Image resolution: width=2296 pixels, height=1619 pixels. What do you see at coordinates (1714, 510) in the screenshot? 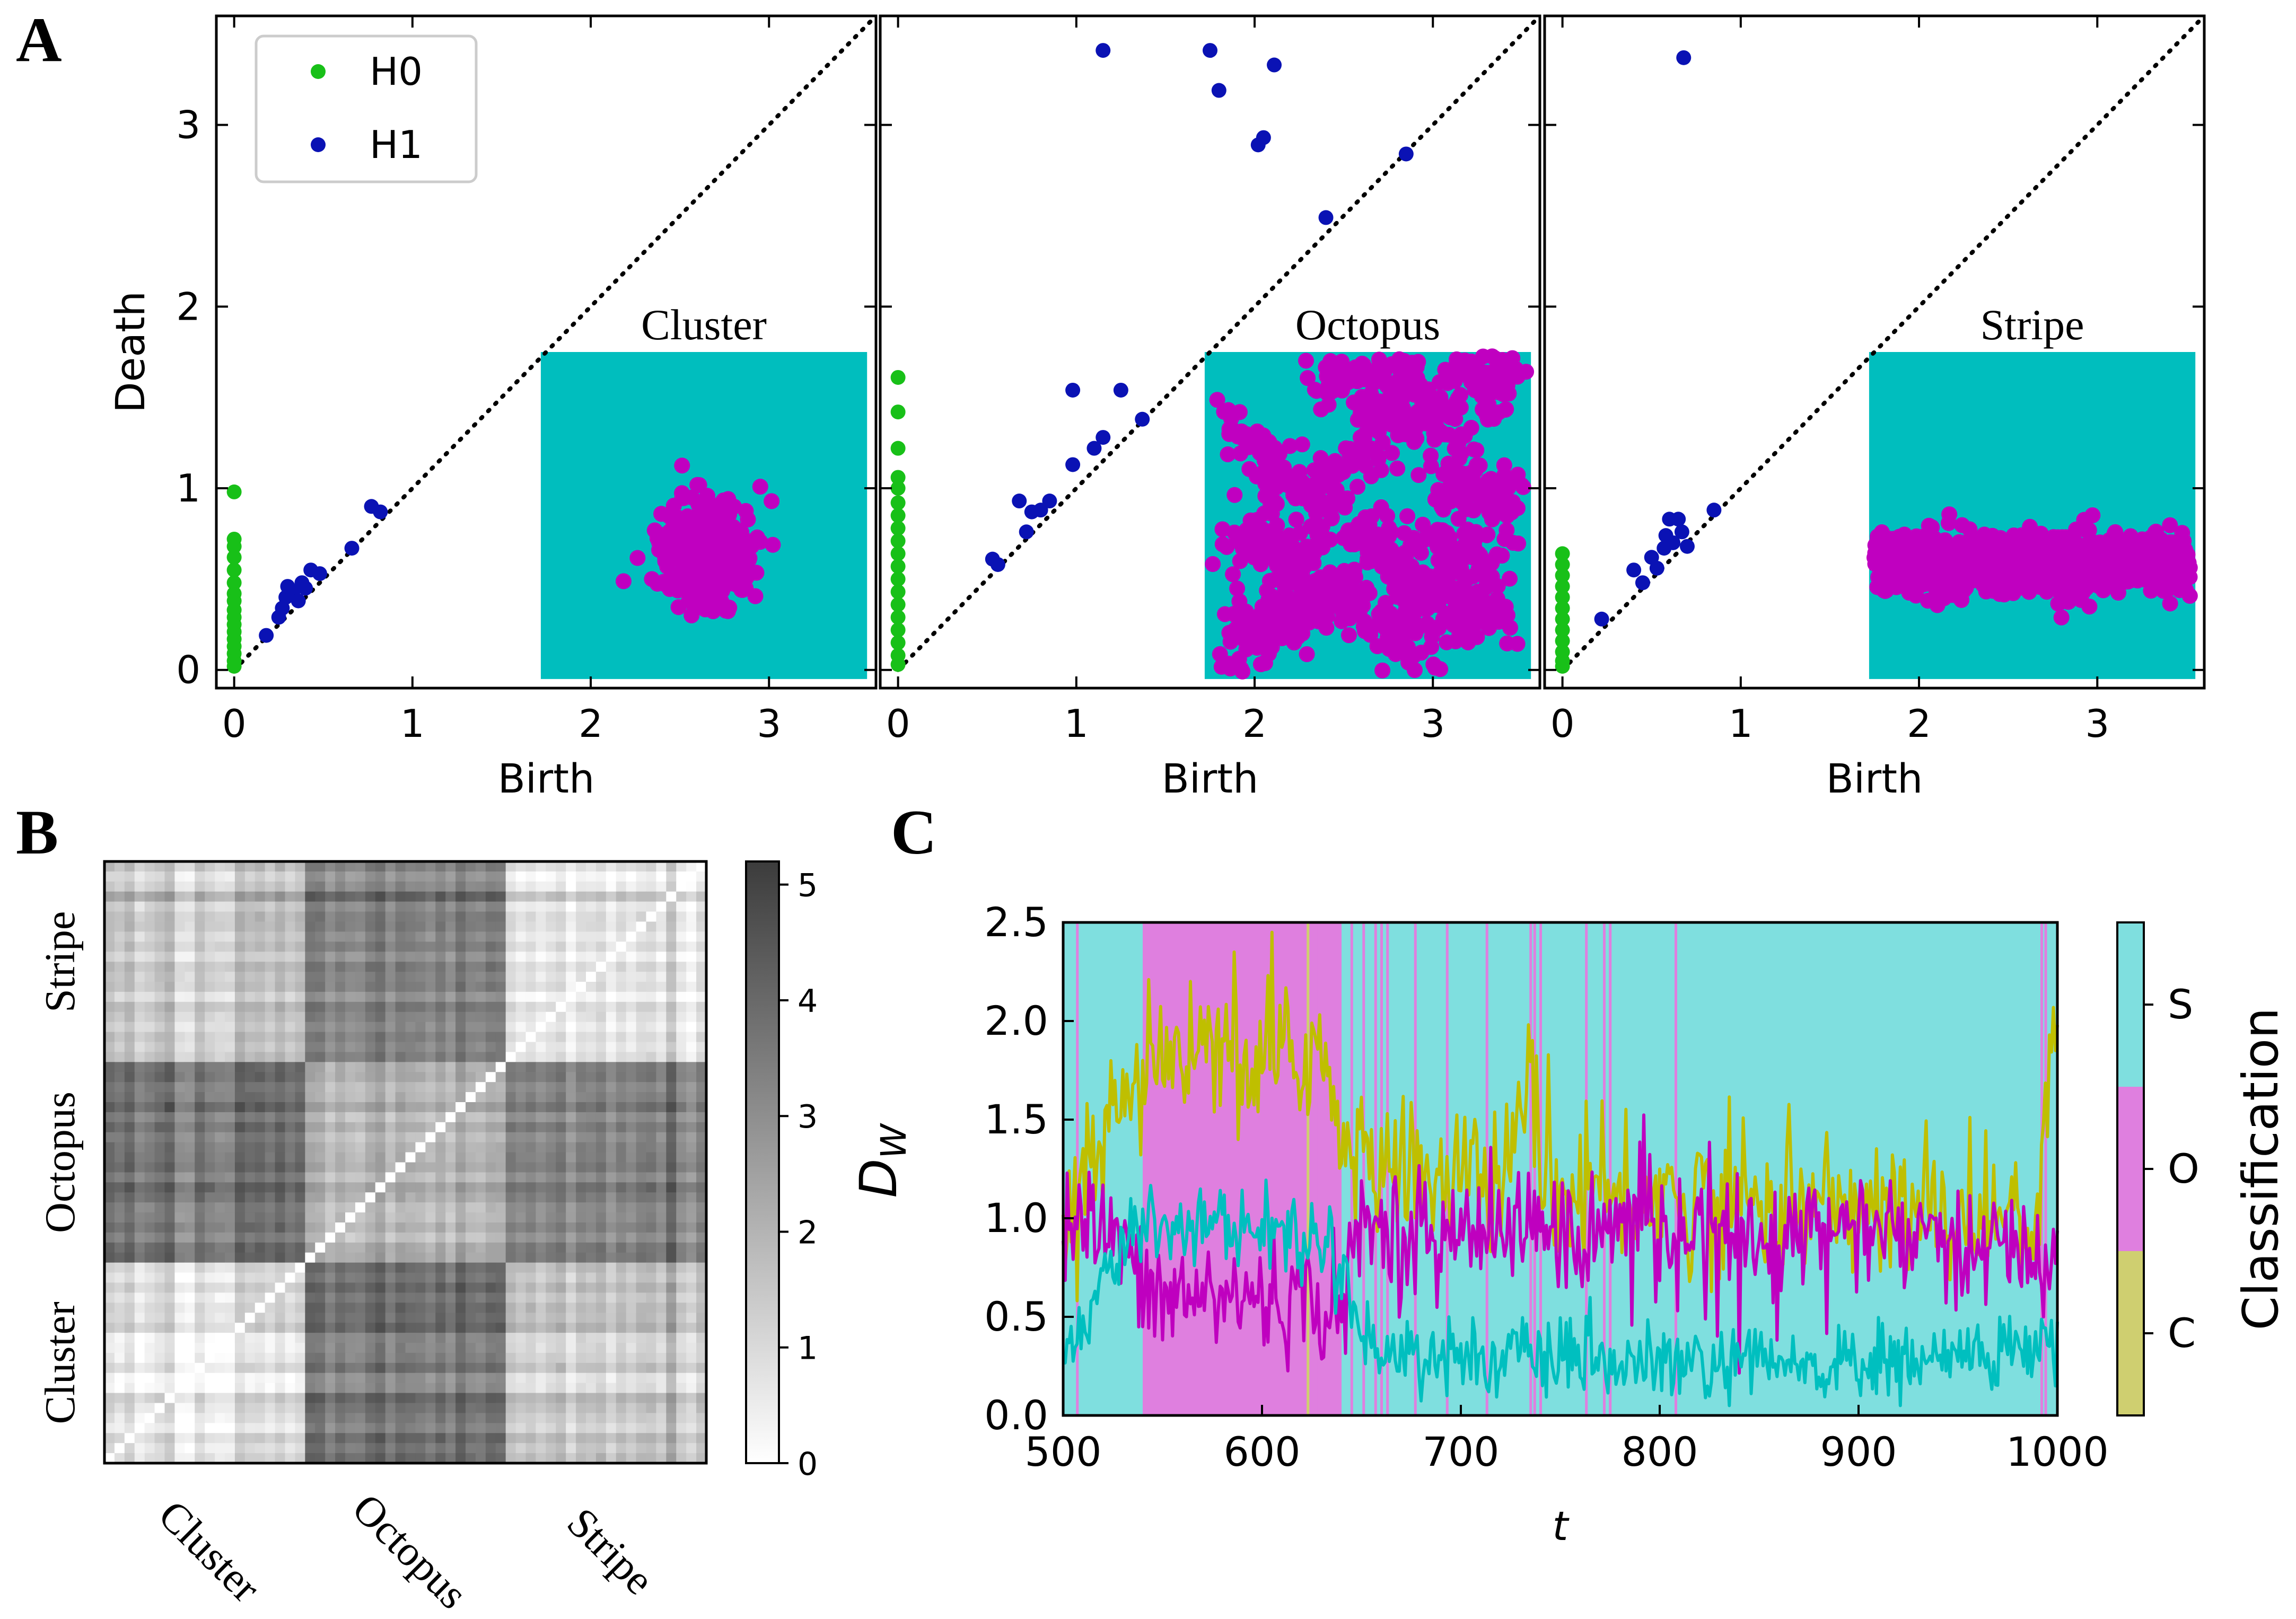
I see `point-h1` at bounding box center [1714, 510].